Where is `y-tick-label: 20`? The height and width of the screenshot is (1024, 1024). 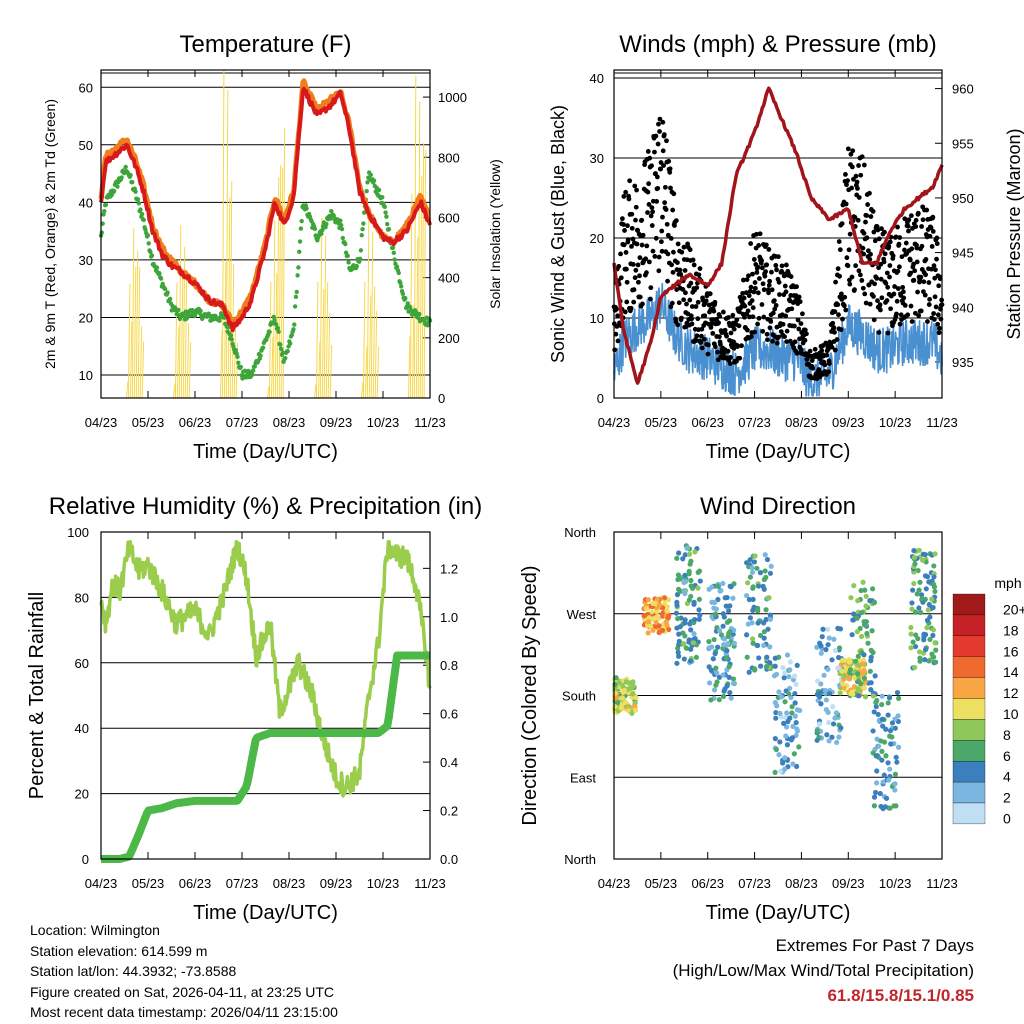
y-tick-label: 20 is located at coordinates (86, 317).